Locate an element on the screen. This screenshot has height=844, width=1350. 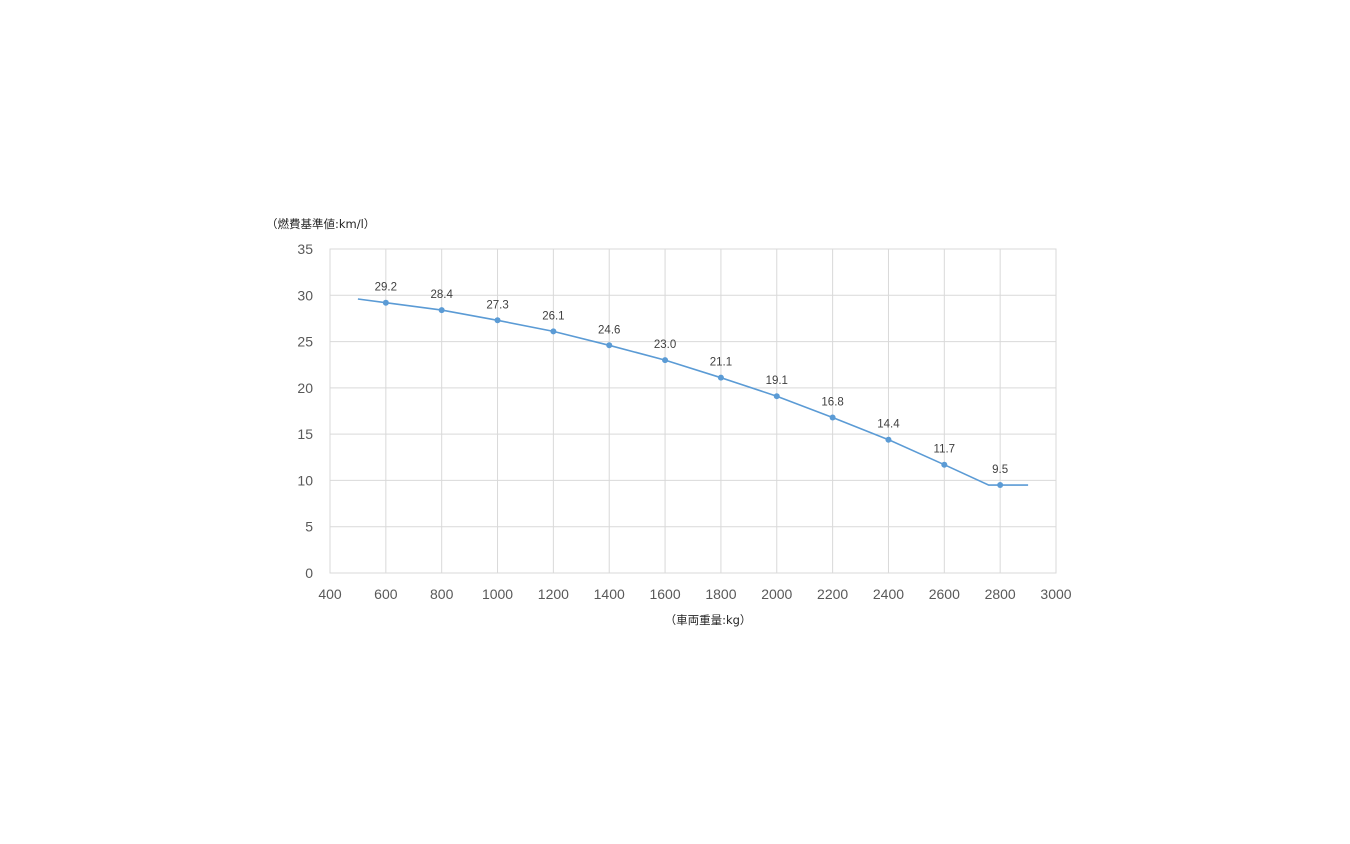
data-label: 23.0 is located at coordinates (665, 345).